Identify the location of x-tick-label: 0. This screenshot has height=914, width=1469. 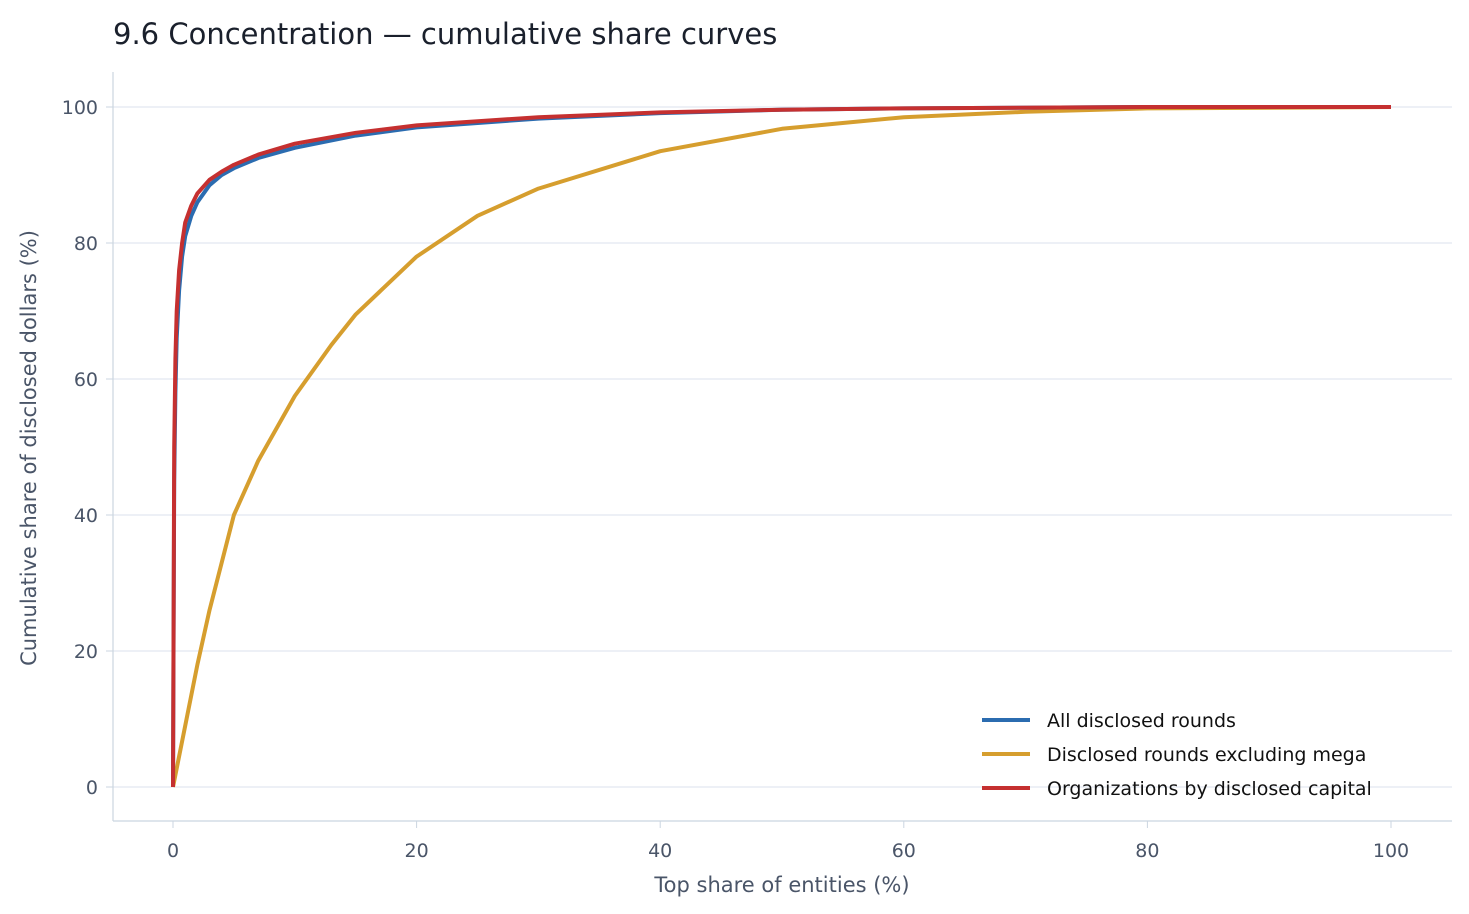
(173, 851).